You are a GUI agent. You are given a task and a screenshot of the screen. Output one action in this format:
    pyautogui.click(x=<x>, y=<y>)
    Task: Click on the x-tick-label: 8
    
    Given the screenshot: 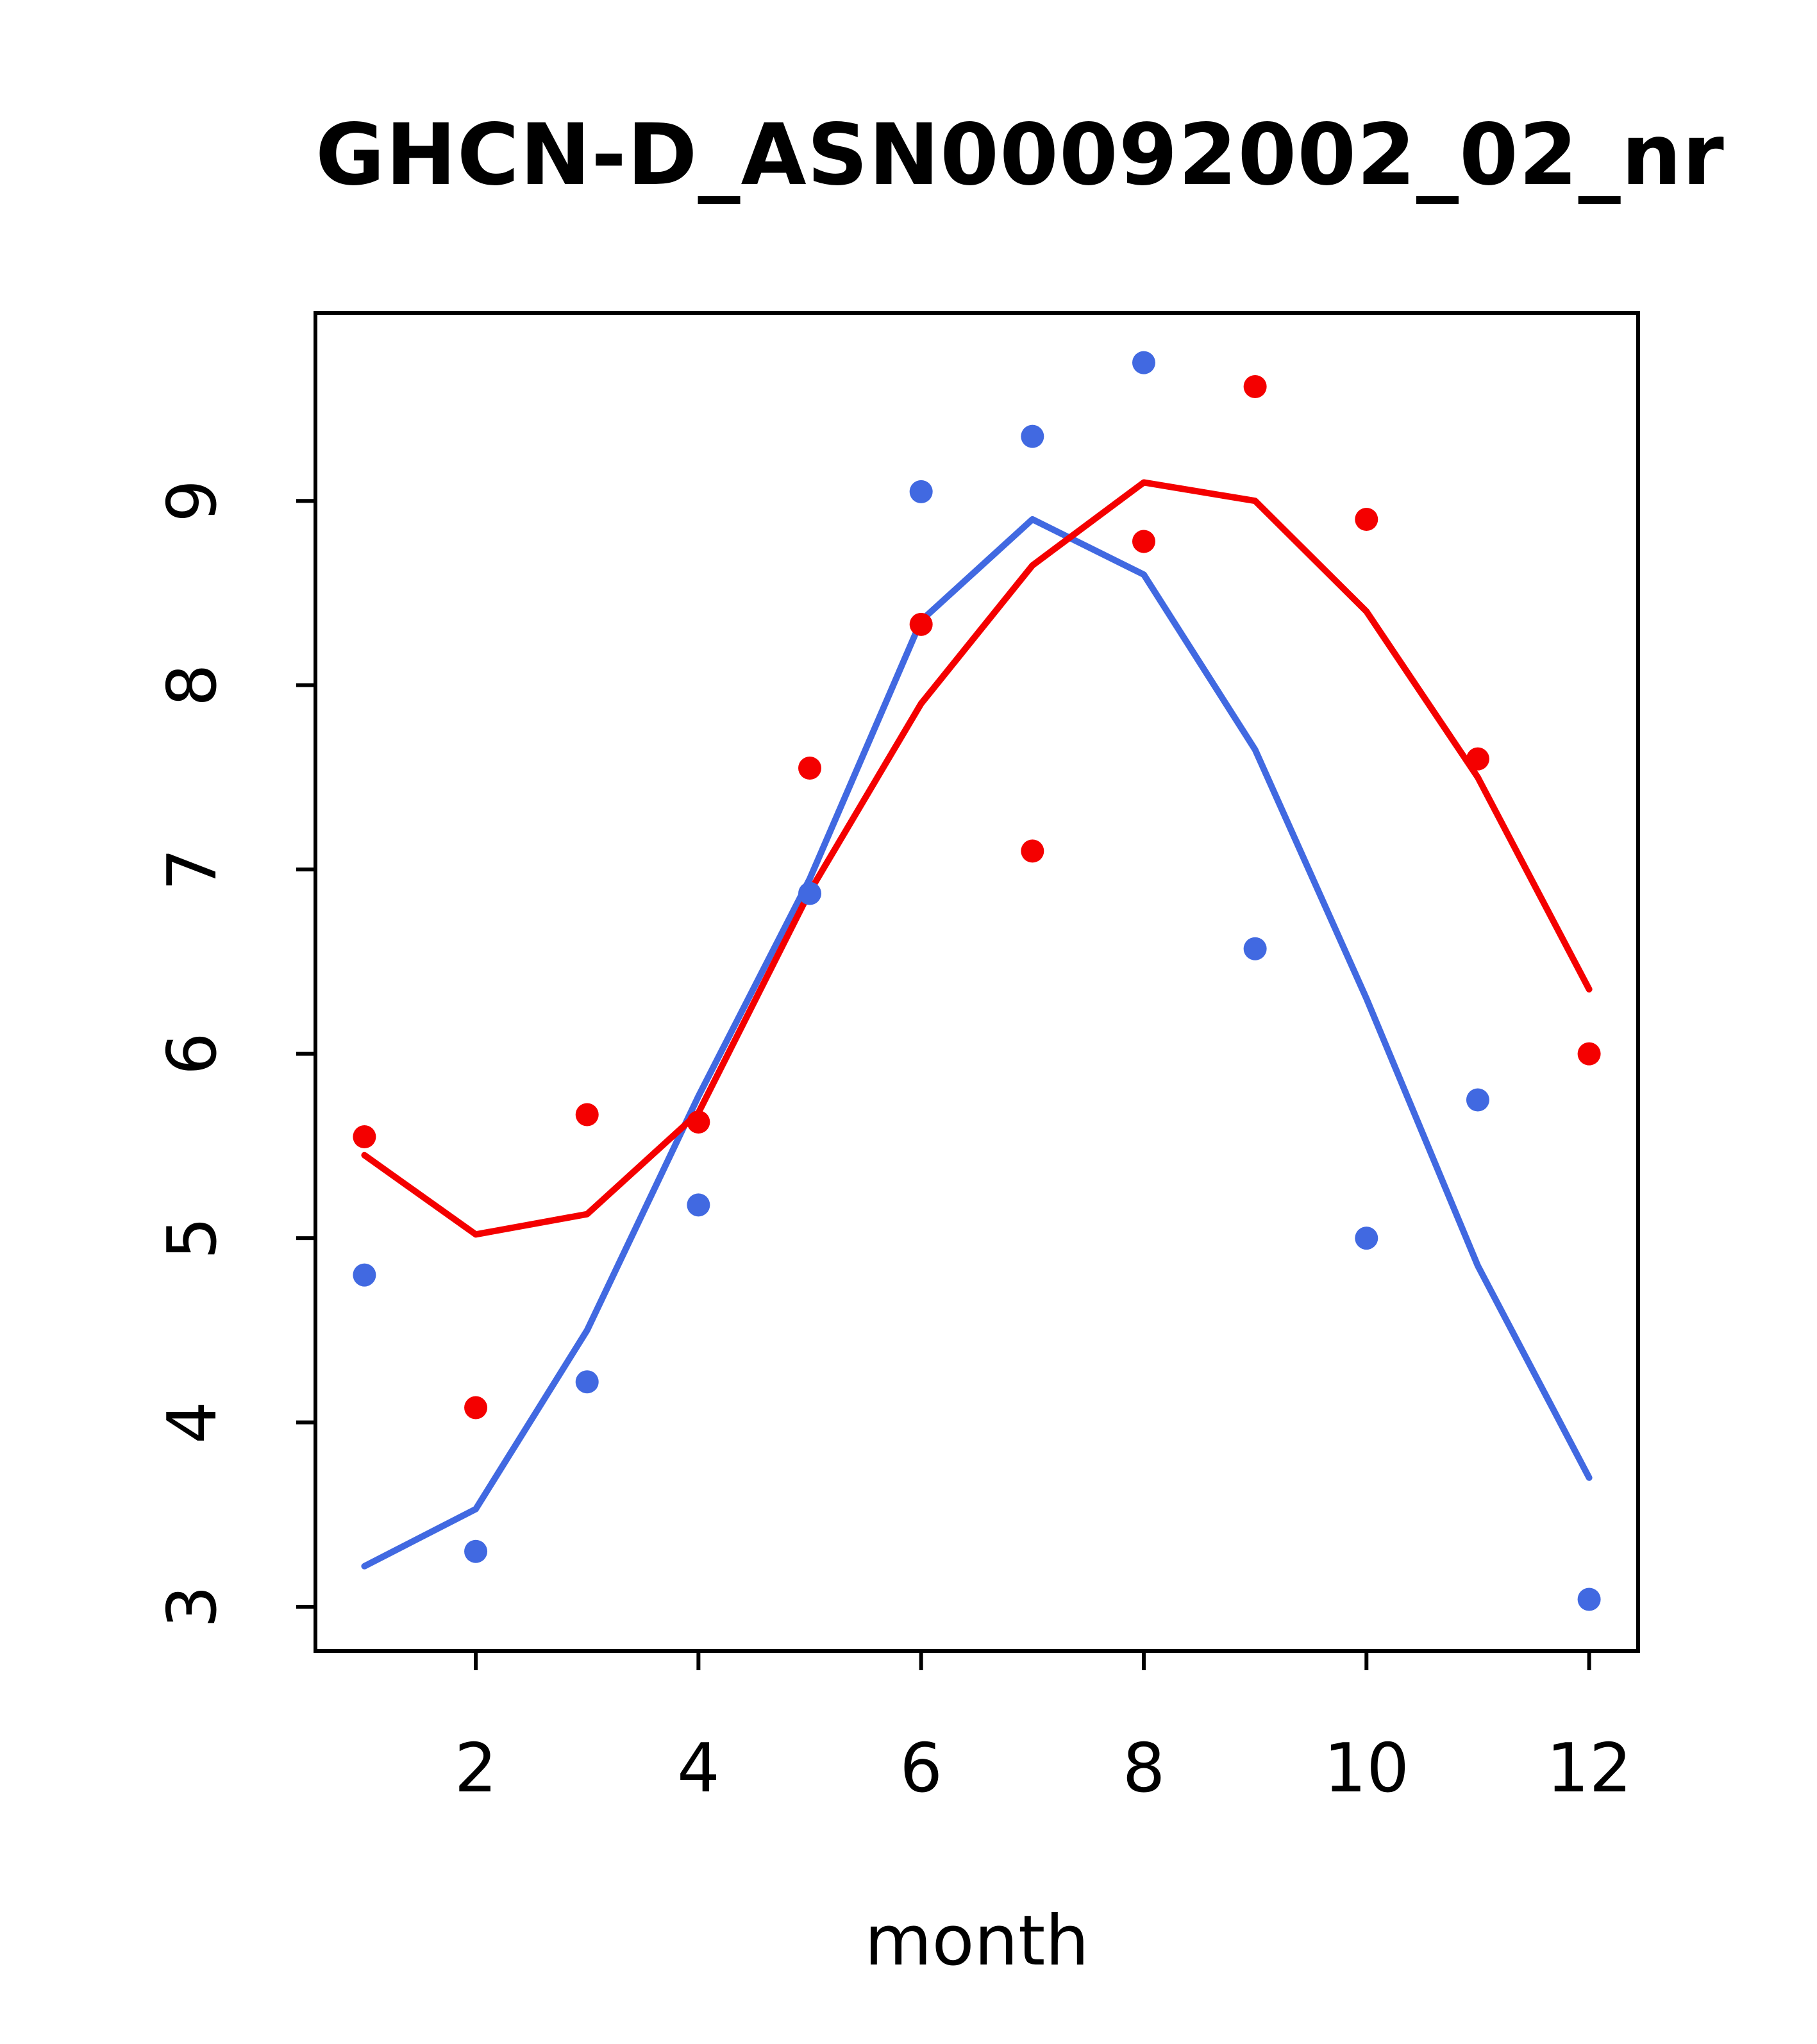 What is the action you would take?
    pyautogui.click(x=1144, y=1768)
    